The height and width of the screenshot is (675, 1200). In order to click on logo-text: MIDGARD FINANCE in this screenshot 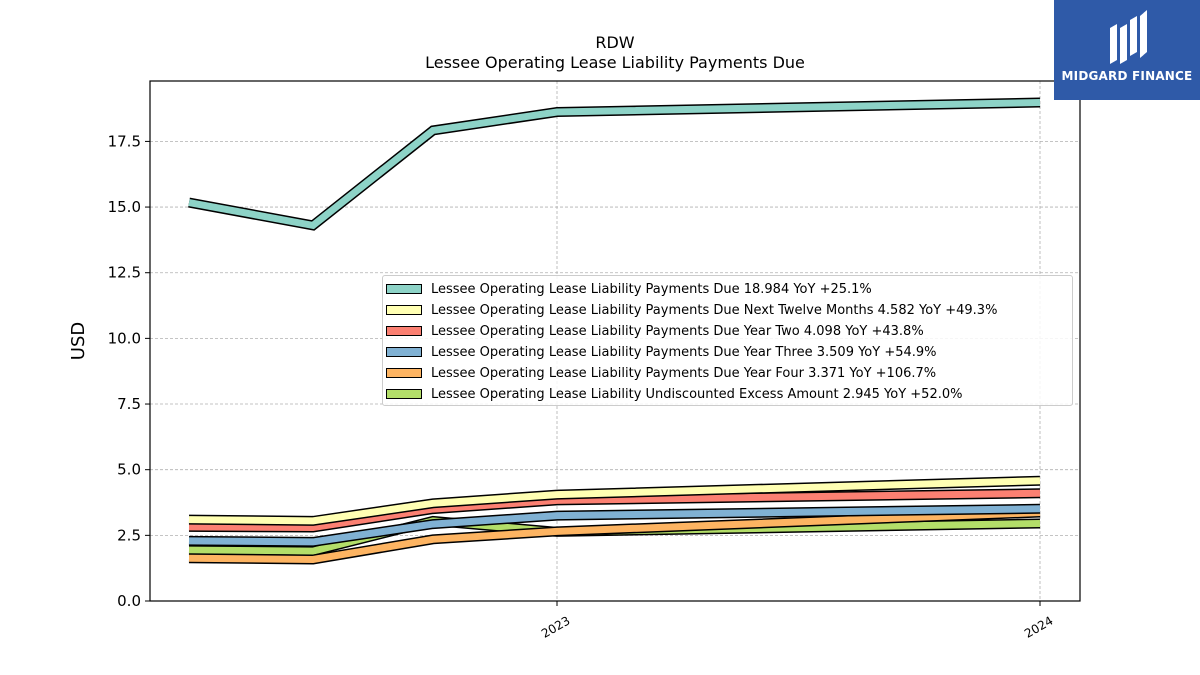, I will do `click(1127, 76)`.